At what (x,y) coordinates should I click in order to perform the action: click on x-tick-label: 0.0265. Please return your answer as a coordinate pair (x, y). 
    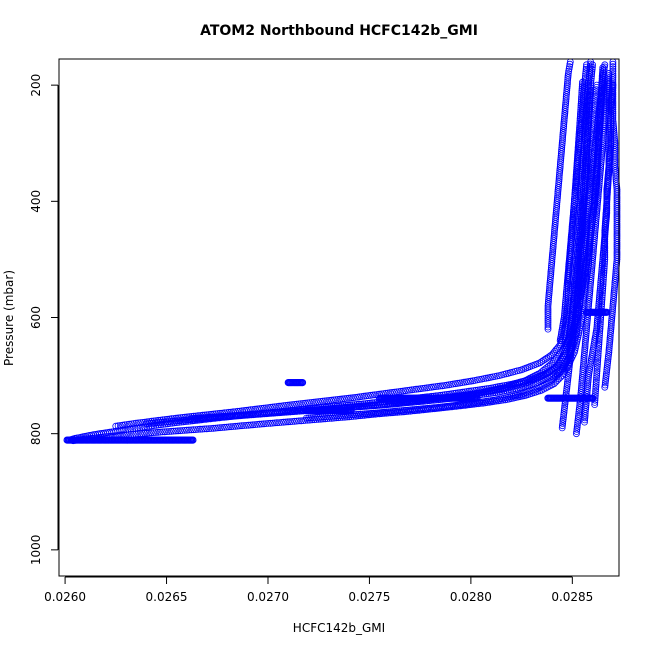
    Looking at the image, I should click on (167, 597).